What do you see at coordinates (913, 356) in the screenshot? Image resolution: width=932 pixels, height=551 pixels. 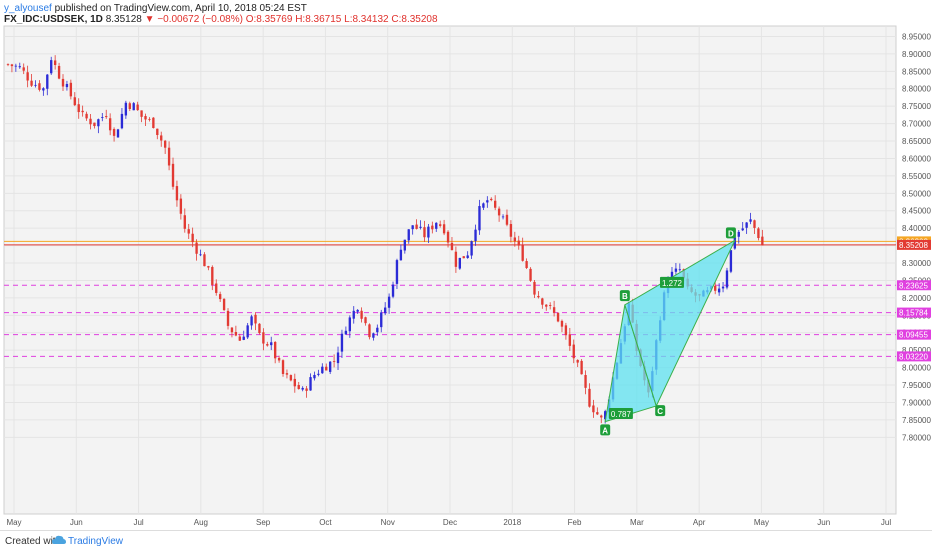 I see `level-price-label: 8.03220` at bounding box center [913, 356].